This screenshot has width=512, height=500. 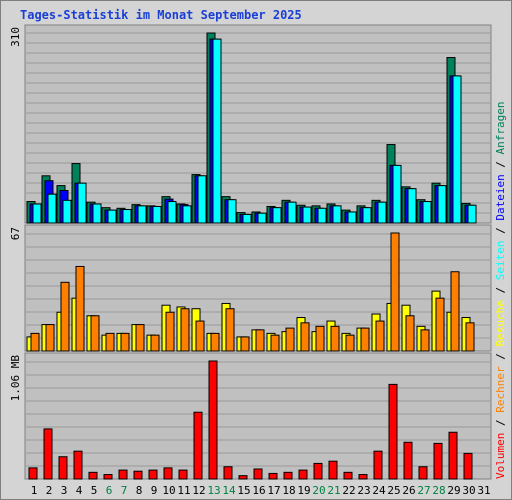 What do you see at coordinates (333, 490) in the screenshot?
I see `x-tick-day-21: 21` at bounding box center [333, 490].